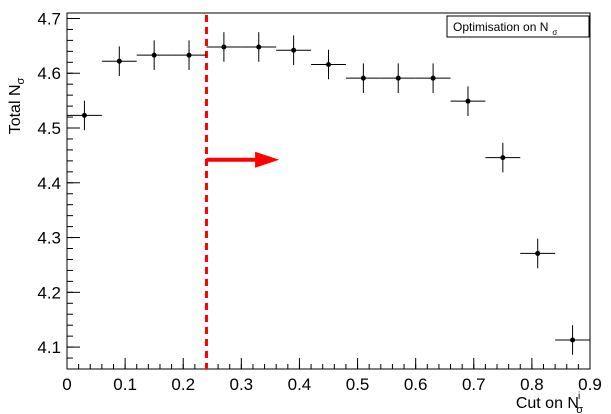  What do you see at coordinates (49, 292) in the screenshot?
I see `y-tick-label: 4.2` at bounding box center [49, 292].